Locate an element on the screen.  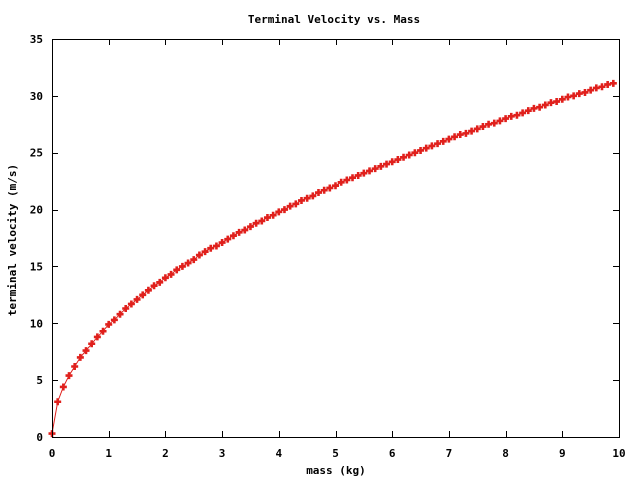
y-tick-label: 5 is located at coordinates (39, 380).